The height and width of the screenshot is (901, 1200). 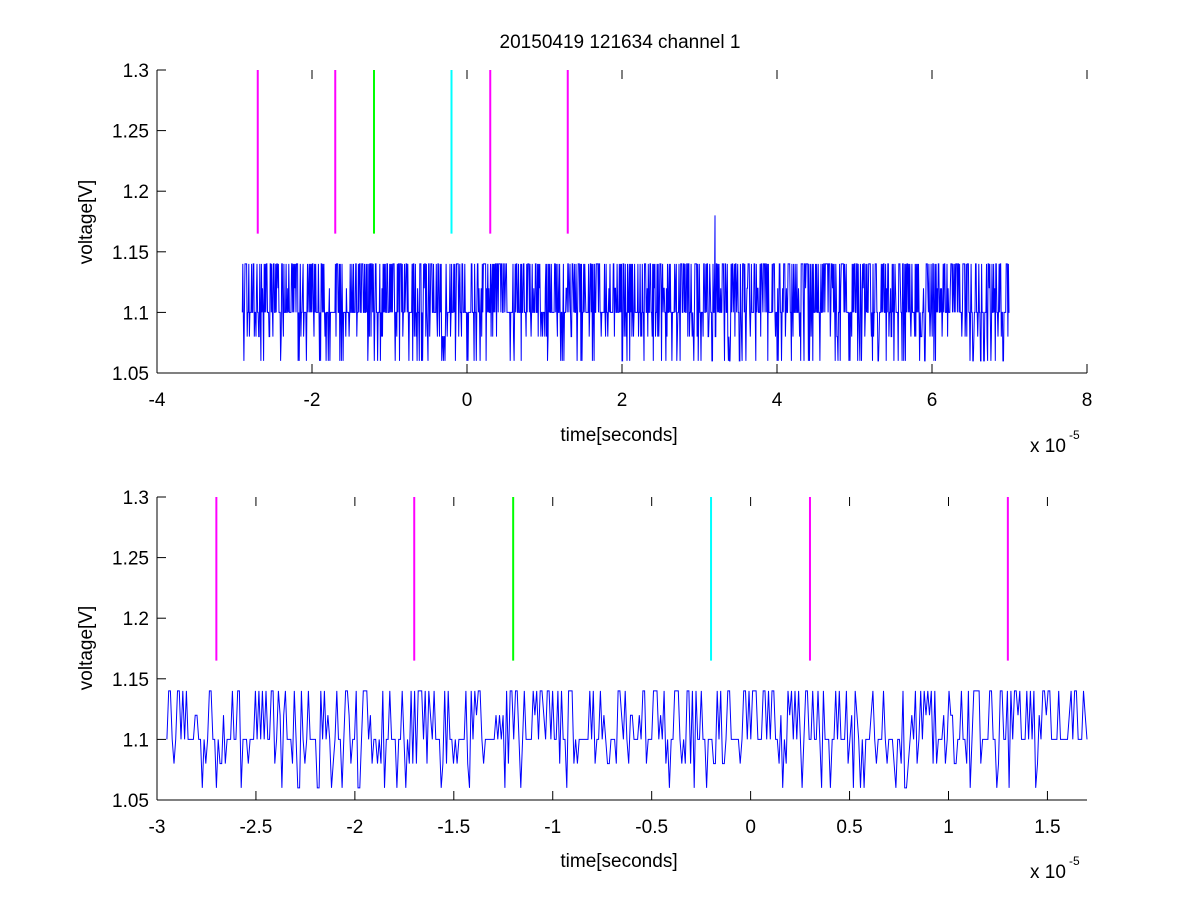 I want to click on top-y-tick-label: 1.15, so click(x=130, y=253).